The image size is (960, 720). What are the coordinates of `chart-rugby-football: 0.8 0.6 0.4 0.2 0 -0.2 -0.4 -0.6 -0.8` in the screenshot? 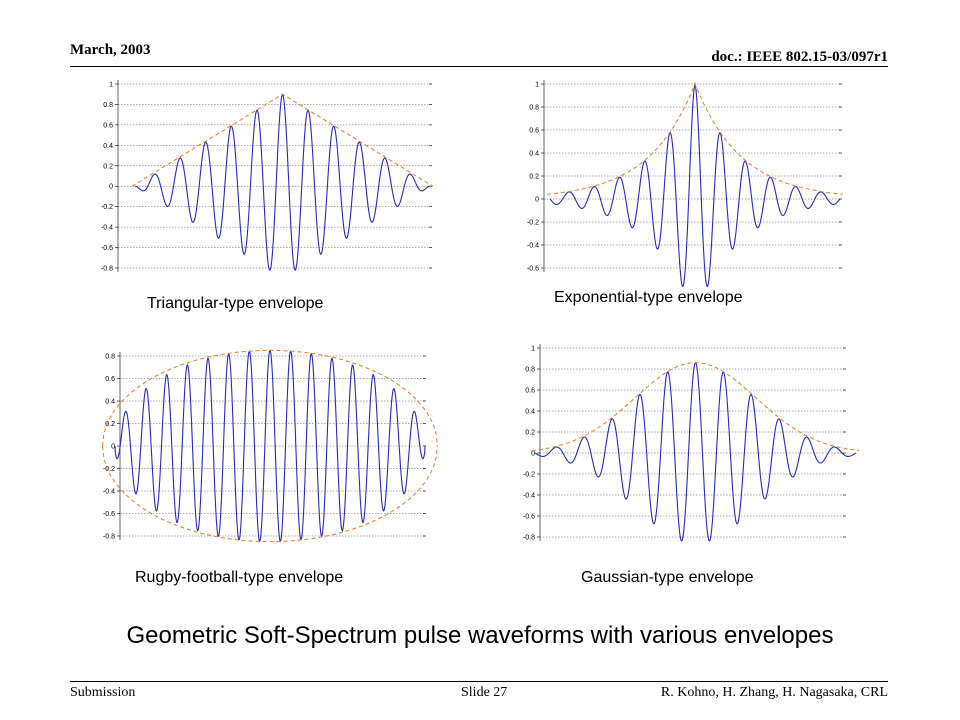 It's located at (270, 446).